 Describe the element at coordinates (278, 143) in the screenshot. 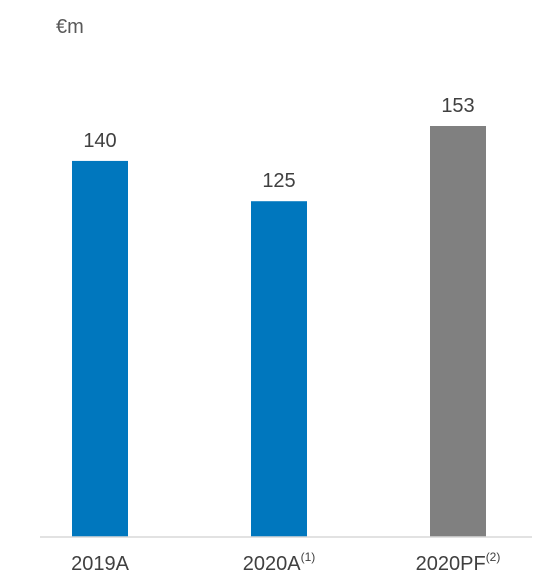

I see `value-labels-group: 140 125 153` at that location.